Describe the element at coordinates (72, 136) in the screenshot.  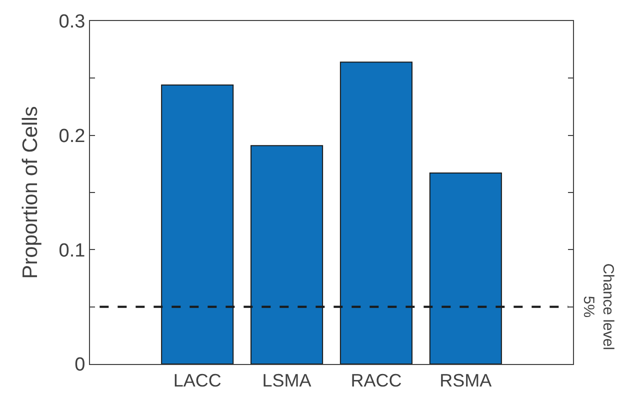
I see `y-tick-label: 0.2` at that location.